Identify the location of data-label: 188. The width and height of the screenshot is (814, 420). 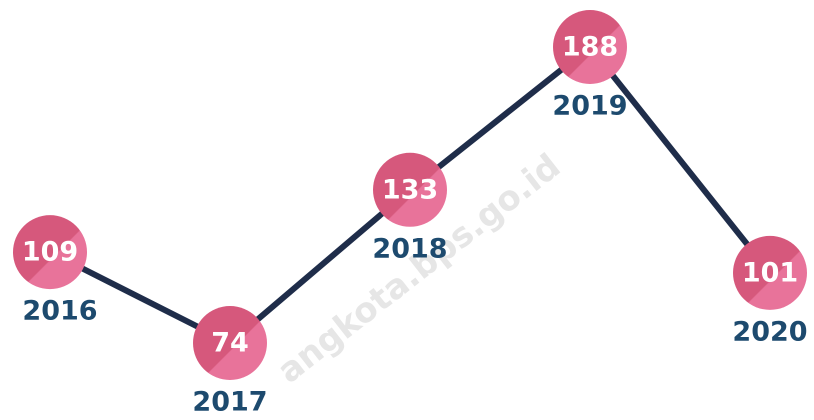
(590, 47).